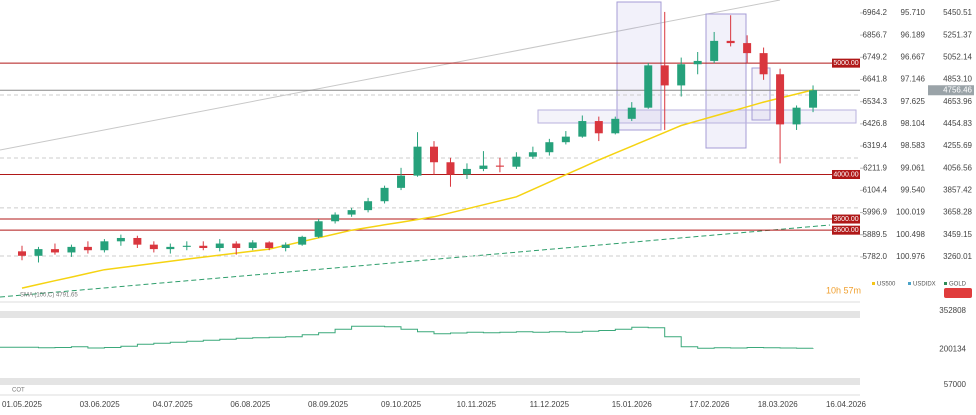  I want to click on y-tick-label: 97.625, so click(913, 101).